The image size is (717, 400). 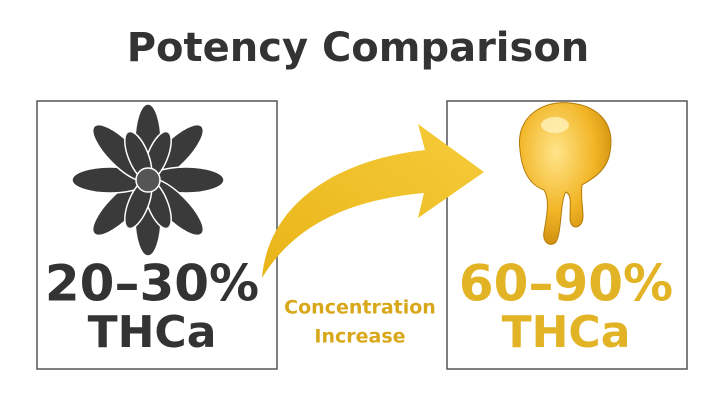 I want to click on right-label: THCa, so click(x=566, y=332).